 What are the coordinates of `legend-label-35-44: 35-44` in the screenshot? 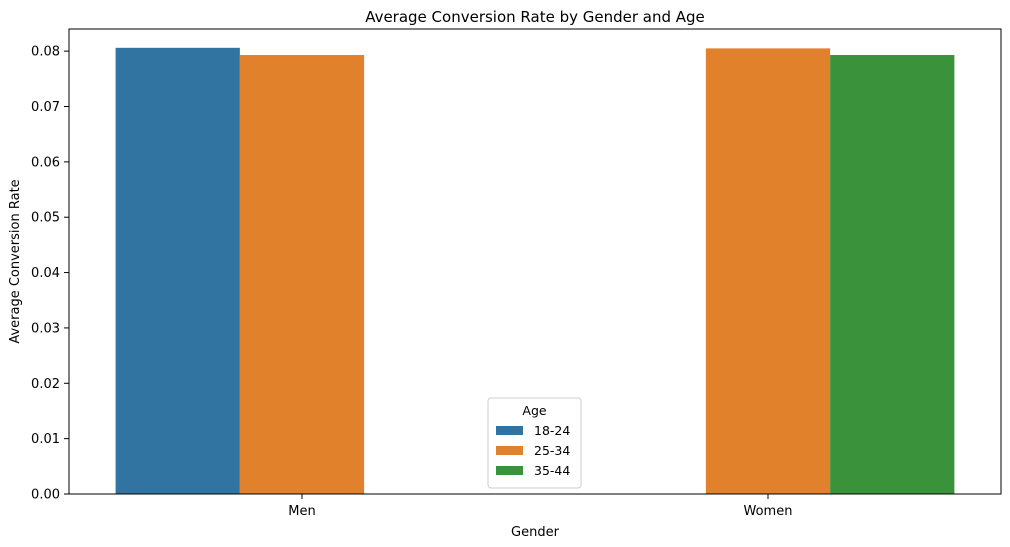 It's located at (552, 470).